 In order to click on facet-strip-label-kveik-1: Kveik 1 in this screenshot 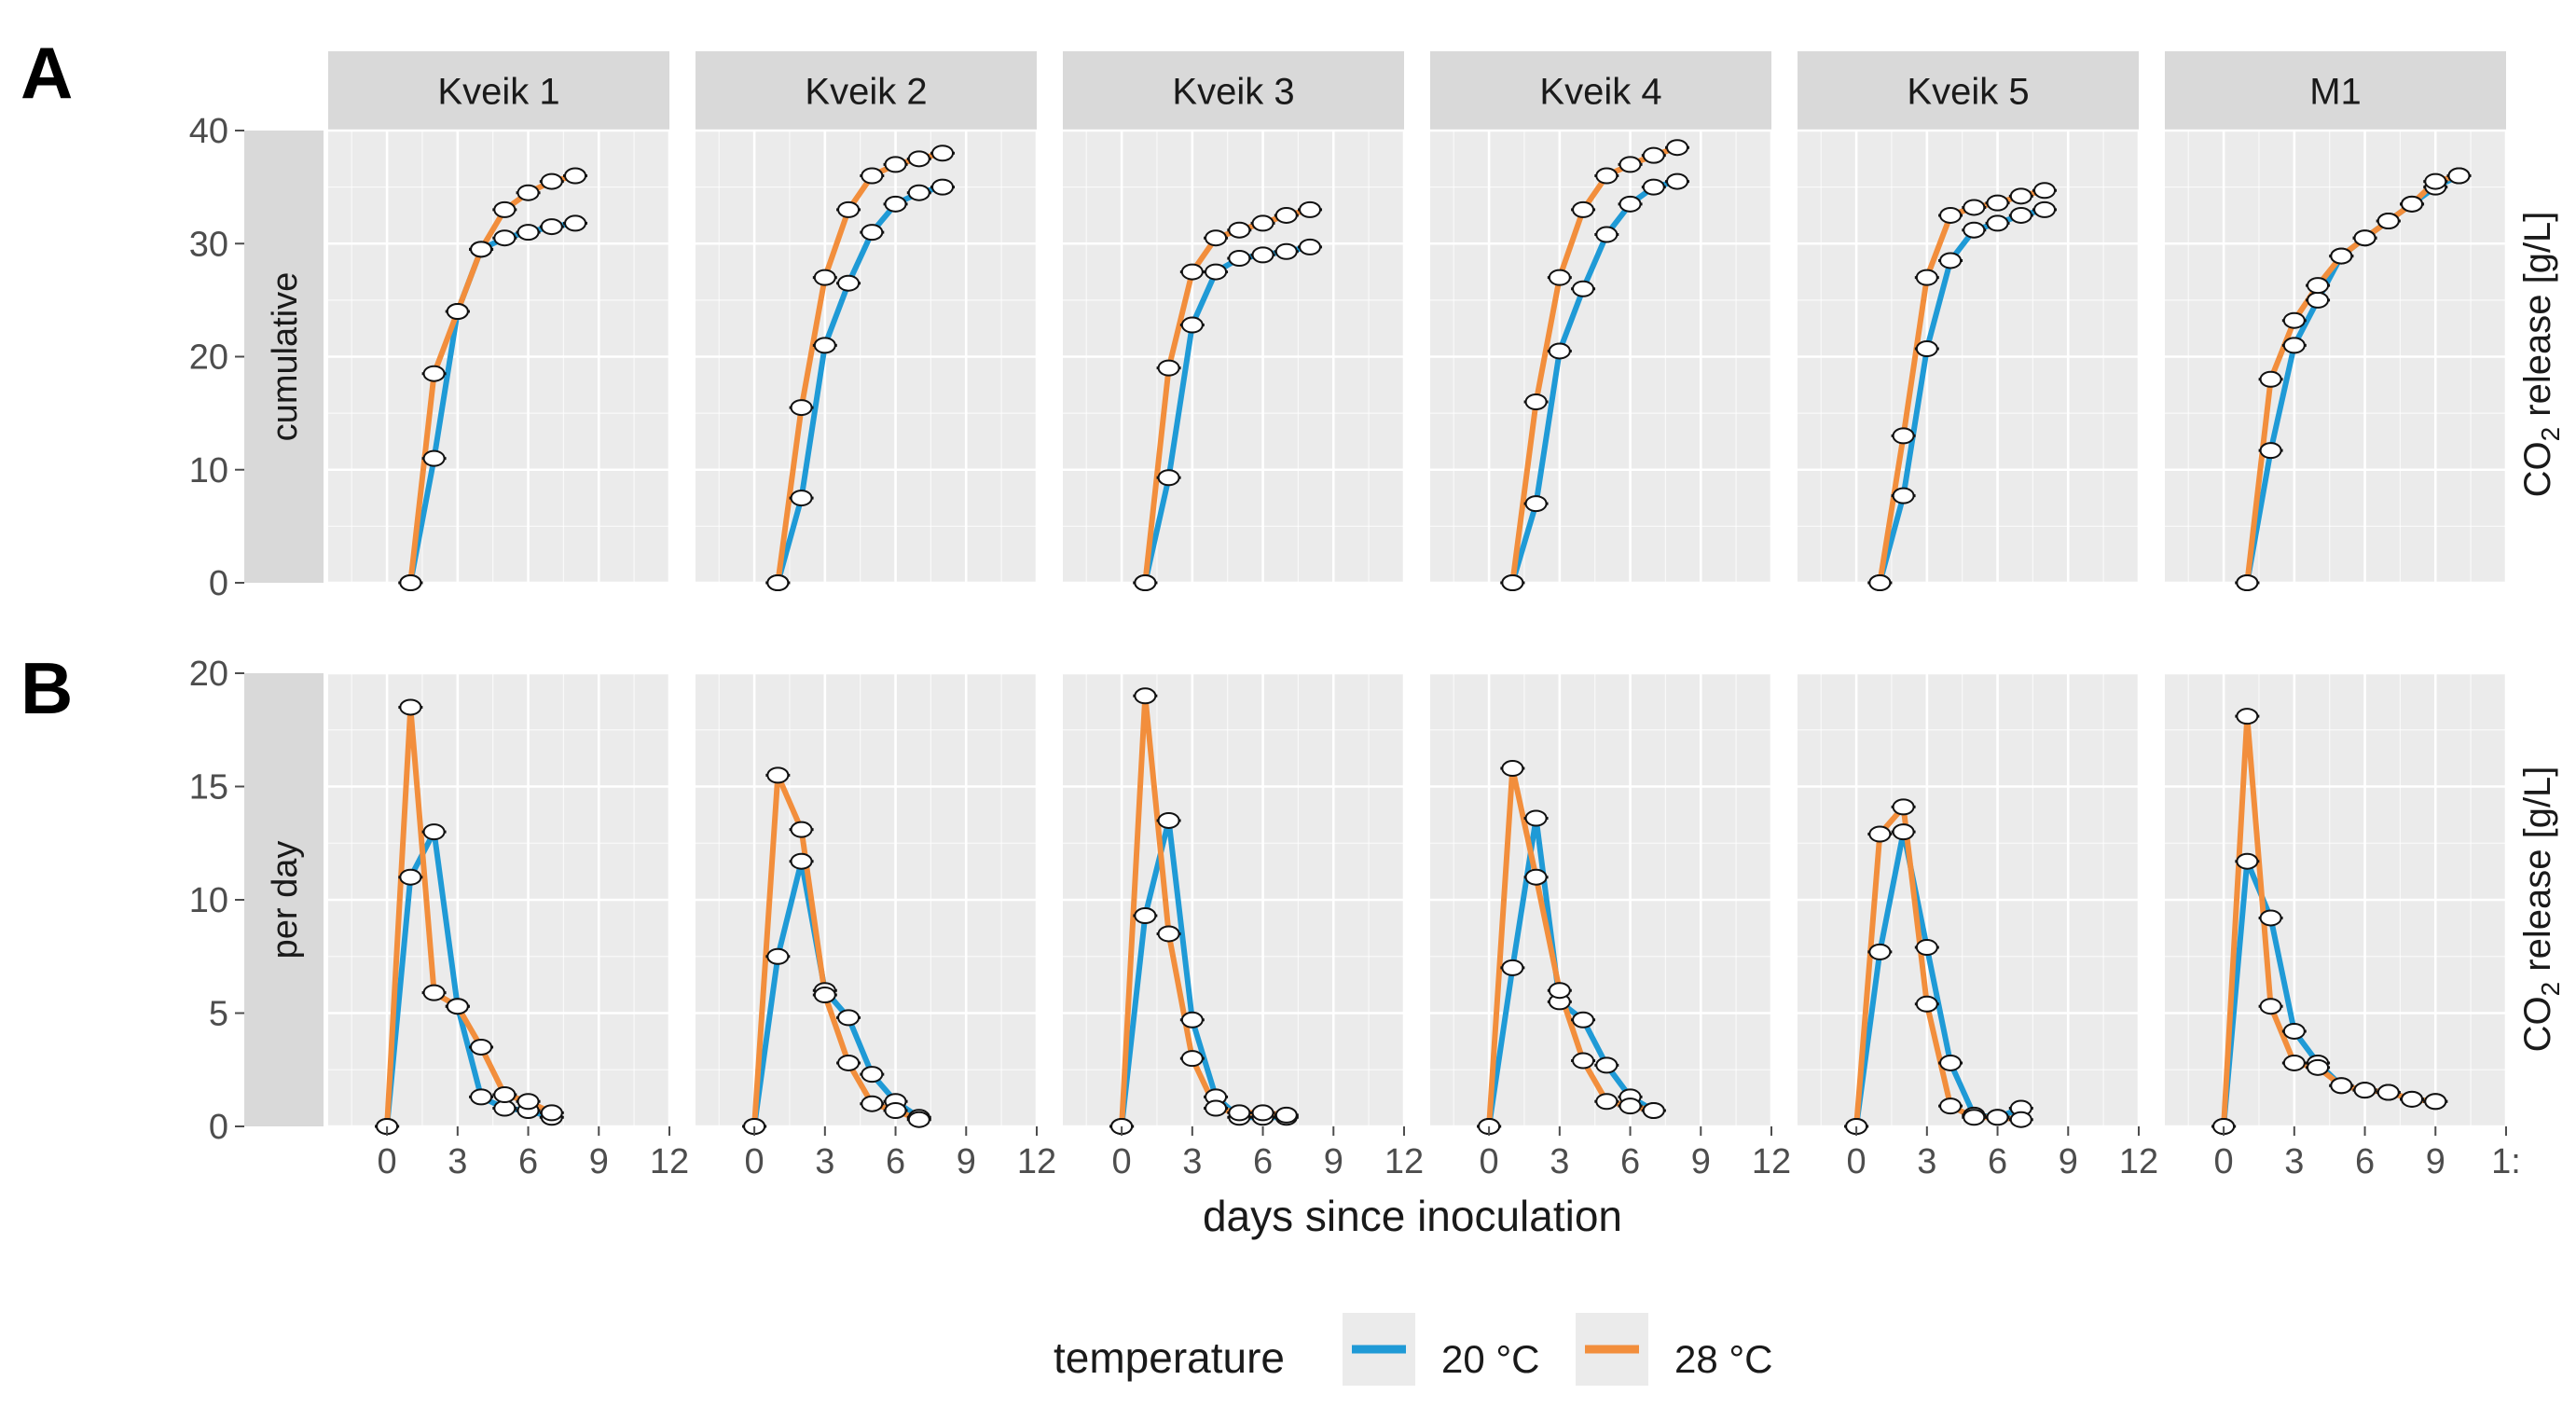, I will do `click(498, 93)`.